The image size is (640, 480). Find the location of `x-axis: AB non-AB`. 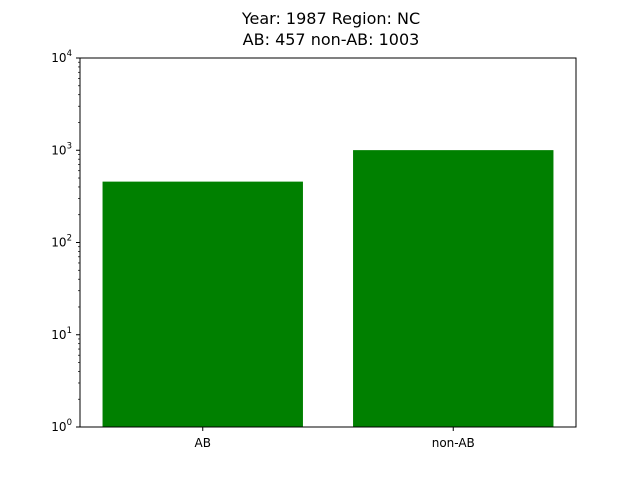

x-axis: AB non-AB is located at coordinates (335, 438).